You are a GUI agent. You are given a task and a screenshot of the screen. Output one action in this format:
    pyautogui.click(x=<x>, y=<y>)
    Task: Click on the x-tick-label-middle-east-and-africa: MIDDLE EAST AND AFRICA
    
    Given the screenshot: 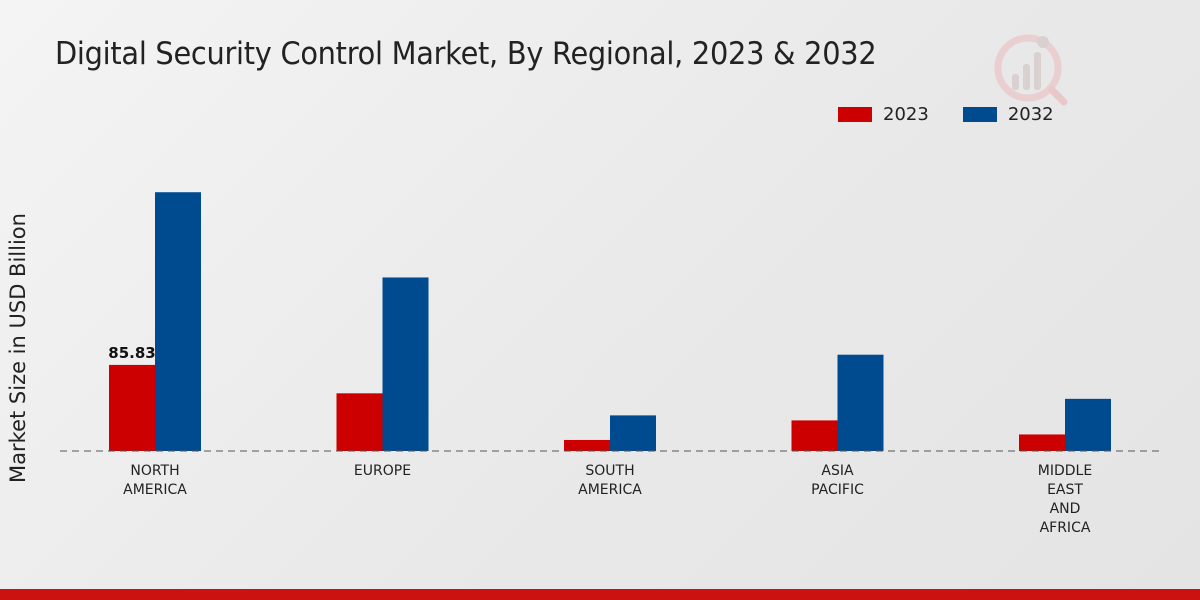 What is the action you would take?
    pyautogui.click(x=1065, y=499)
    